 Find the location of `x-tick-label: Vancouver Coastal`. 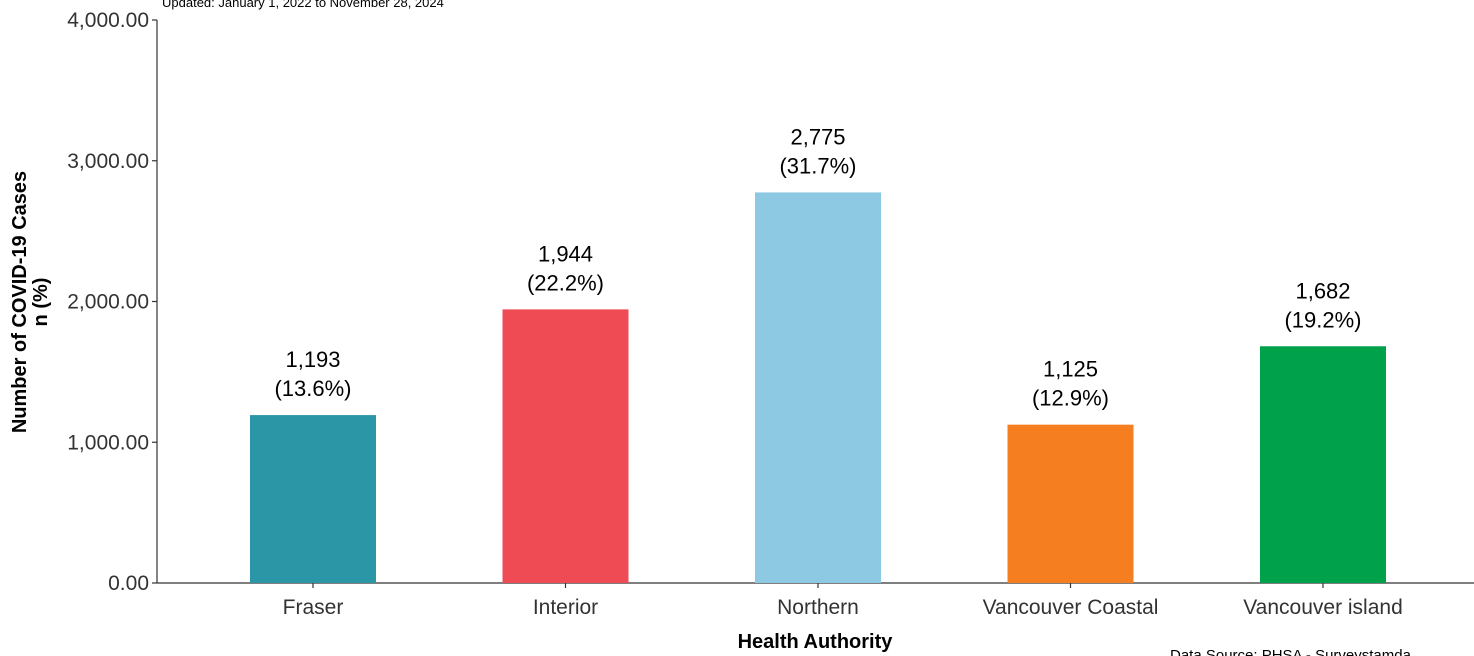

x-tick-label: Vancouver Coastal is located at coordinates (1071, 607).